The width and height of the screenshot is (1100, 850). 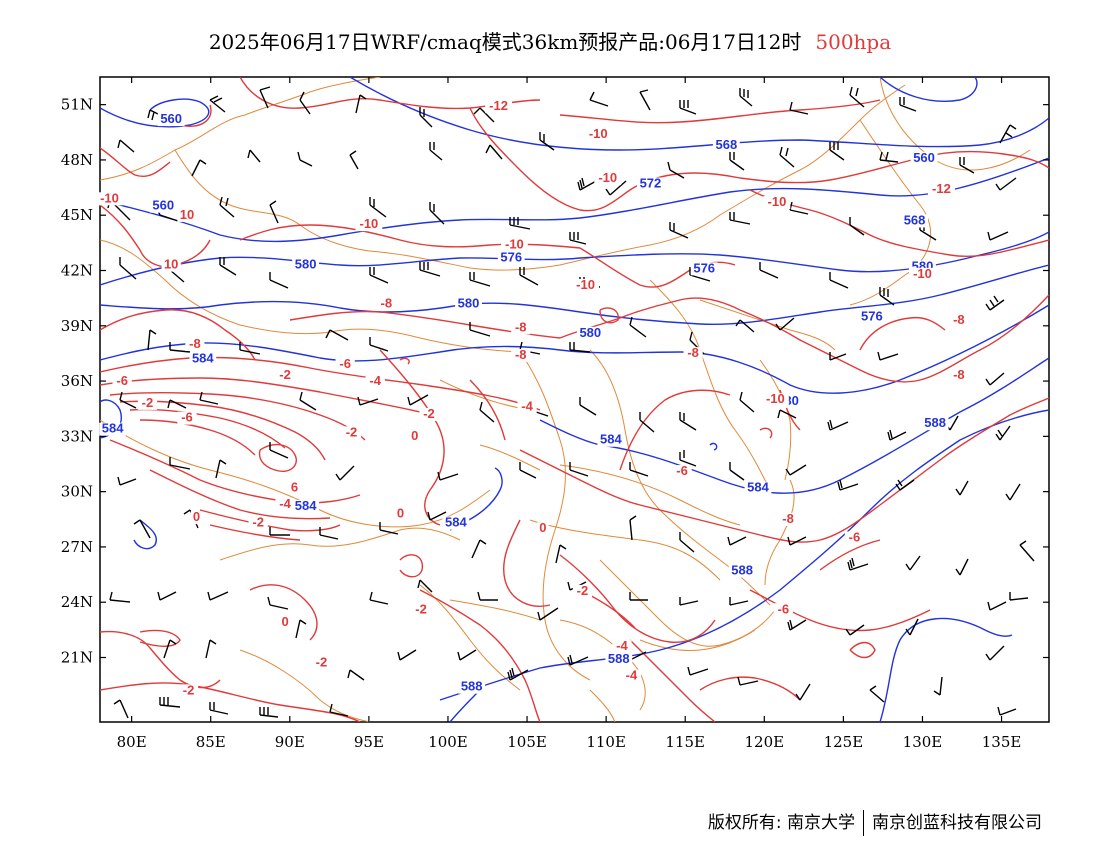 I want to click on lat-tick-label: 42N, so click(x=77, y=271).